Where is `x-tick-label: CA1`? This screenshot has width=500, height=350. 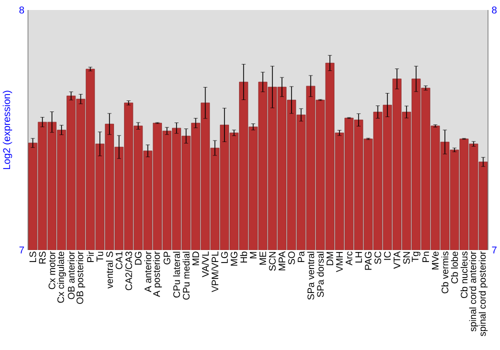
x-tick-label: CA1 is located at coordinates (119, 261).